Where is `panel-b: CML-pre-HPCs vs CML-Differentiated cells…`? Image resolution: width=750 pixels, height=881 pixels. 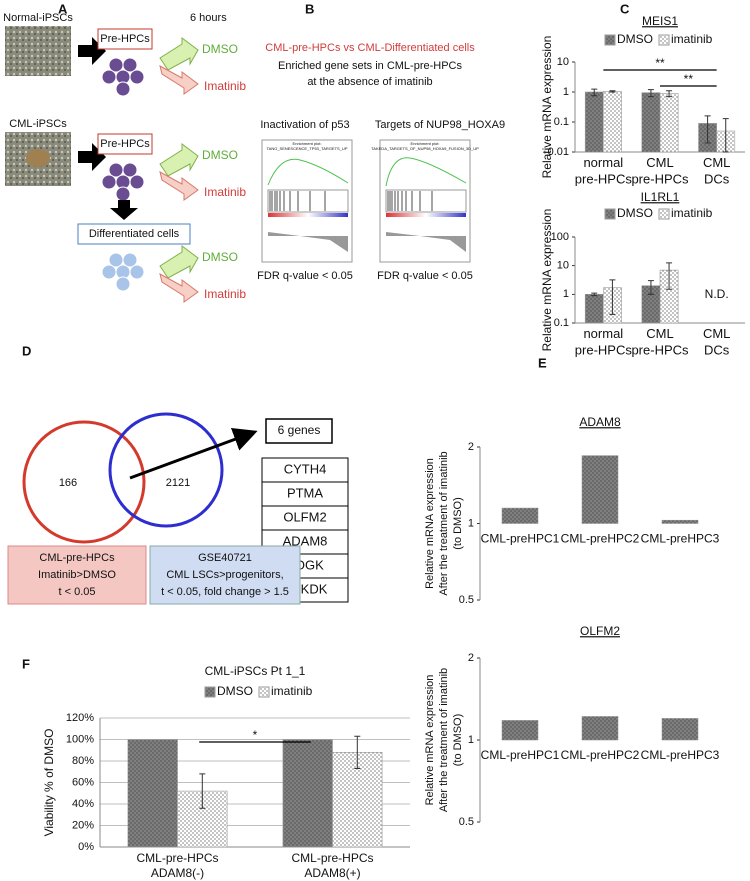 panel-b: CML-pre-HPCs vs CML-Differentiated cells… is located at coordinates (381, 162).